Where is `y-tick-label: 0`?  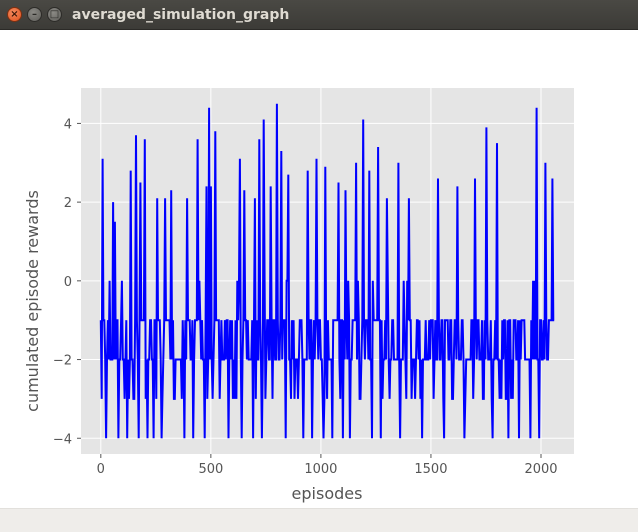
y-tick-label: 0 is located at coordinates (68, 282).